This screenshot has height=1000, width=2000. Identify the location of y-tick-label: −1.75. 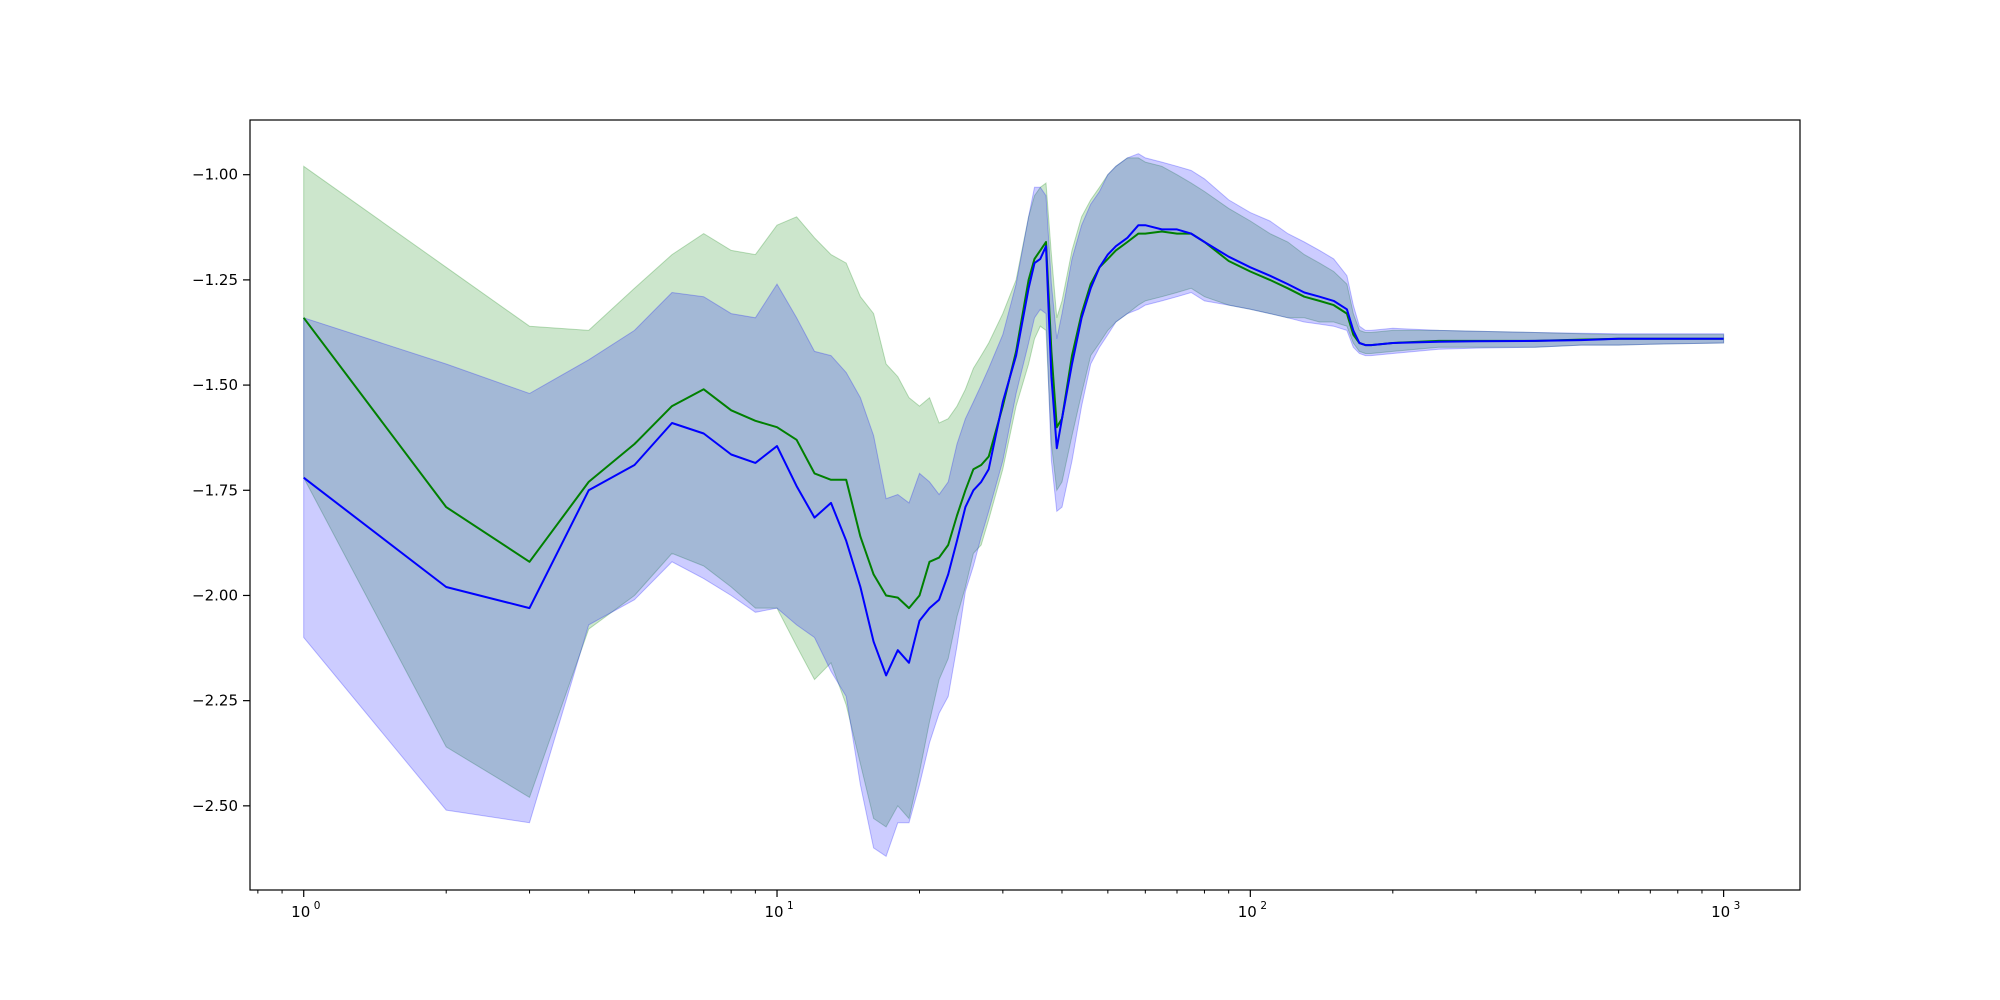
(215, 490).